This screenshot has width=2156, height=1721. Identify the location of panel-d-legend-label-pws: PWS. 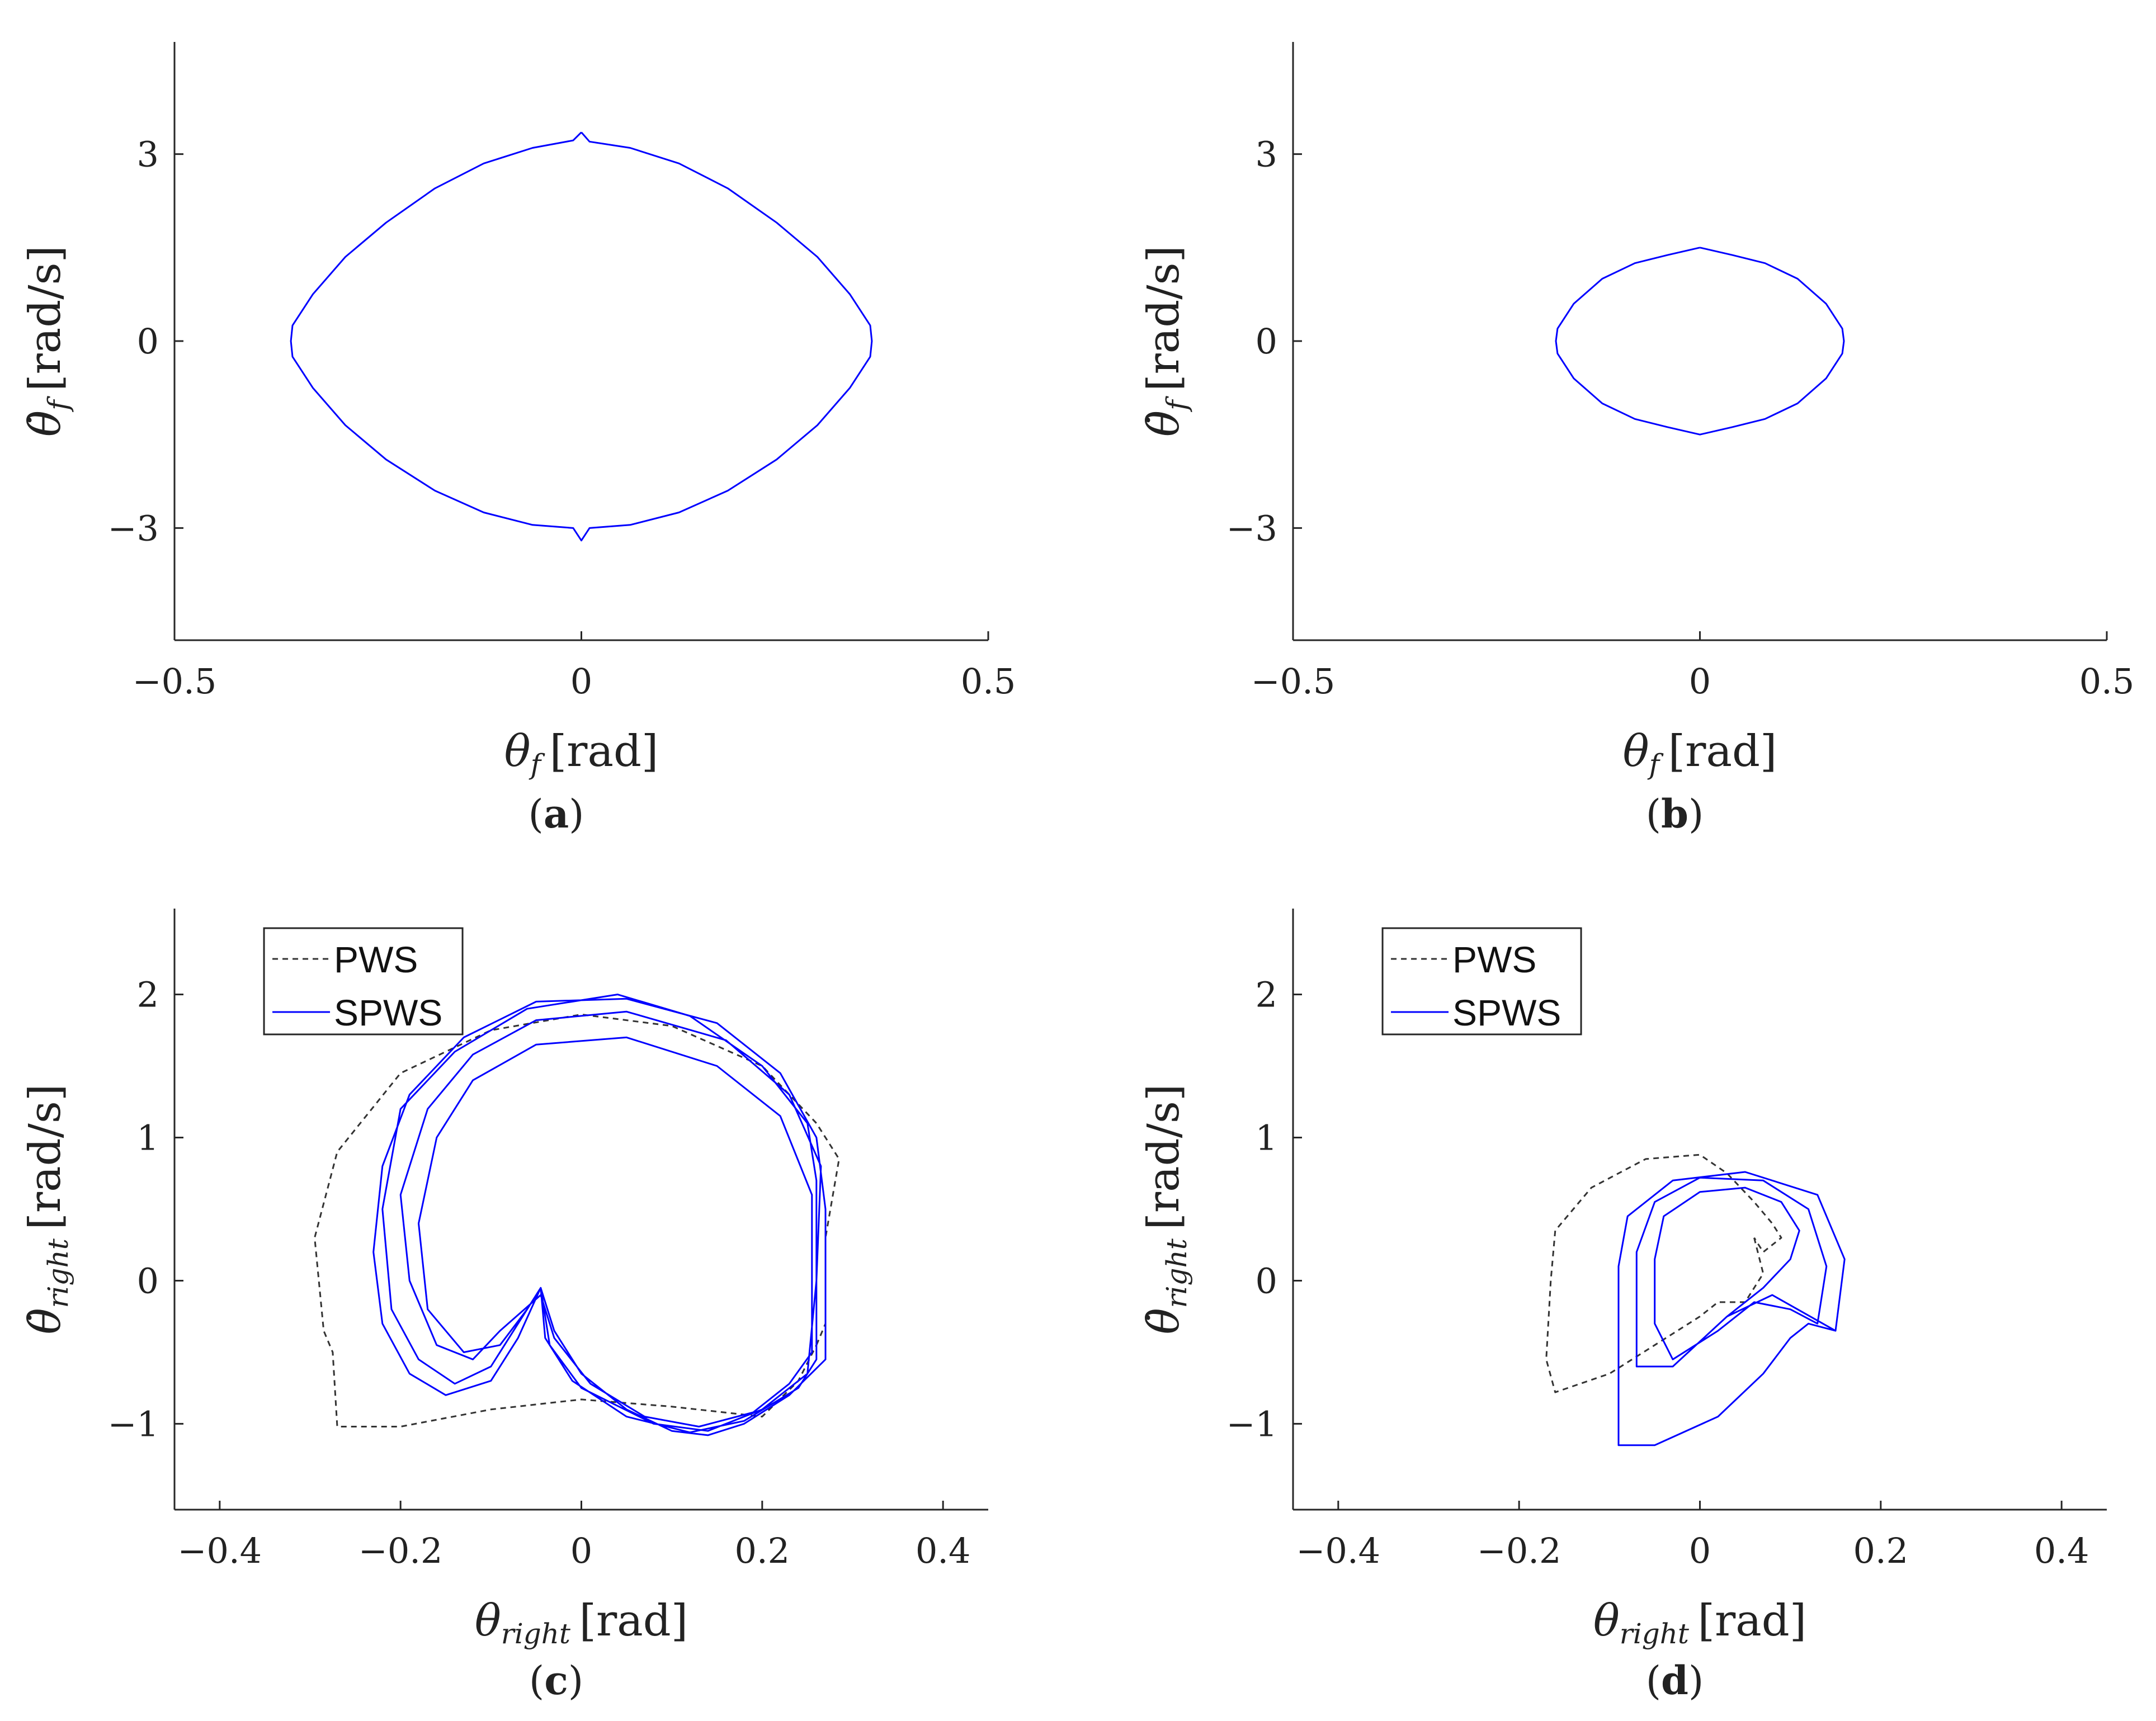
(1494, 960).